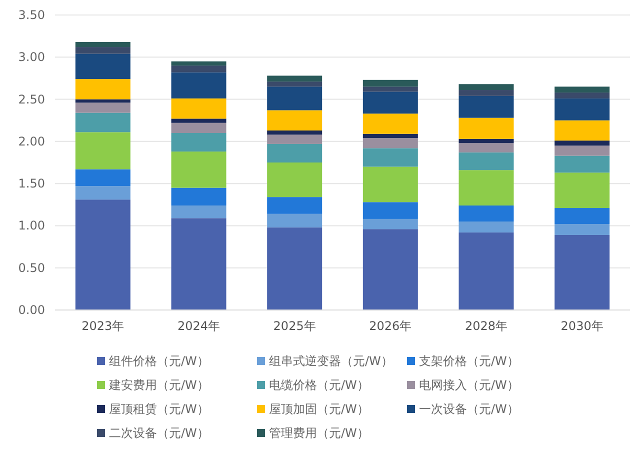  Describe the element at coordinates (486, 326) in the screenshot. I see `x-tick-label: 2028年` at that location.